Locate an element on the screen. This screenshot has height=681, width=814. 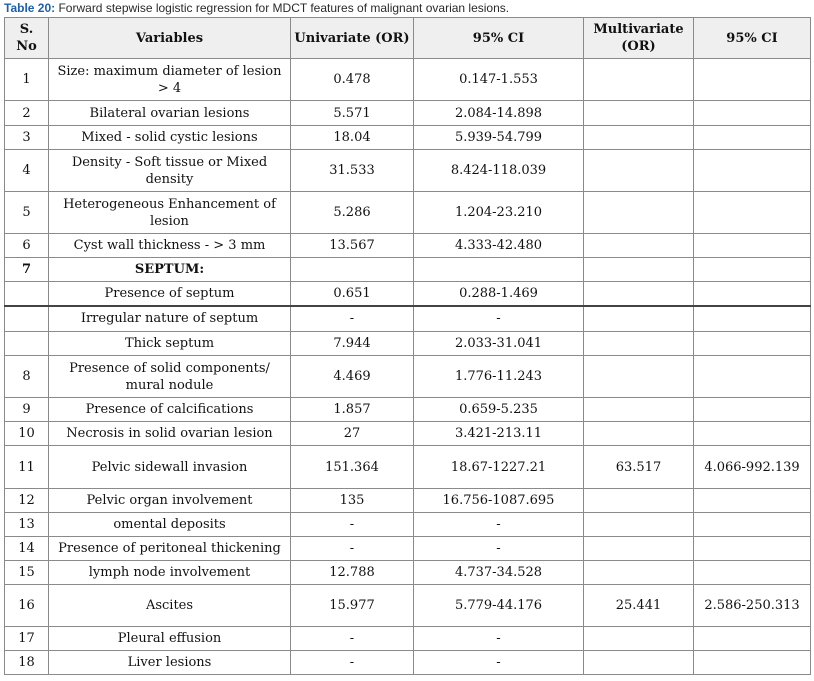
cell-sno: 8 is located at coordinates (26, 376).